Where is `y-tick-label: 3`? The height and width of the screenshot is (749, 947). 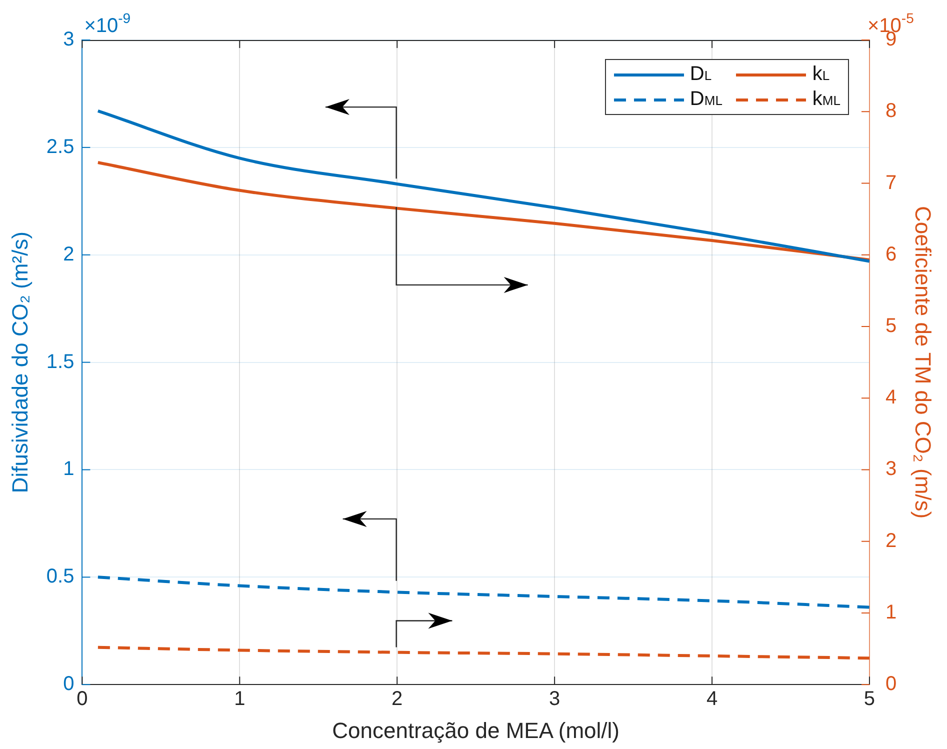 y-tick-label: 3 is located at coordinates (68, 39).